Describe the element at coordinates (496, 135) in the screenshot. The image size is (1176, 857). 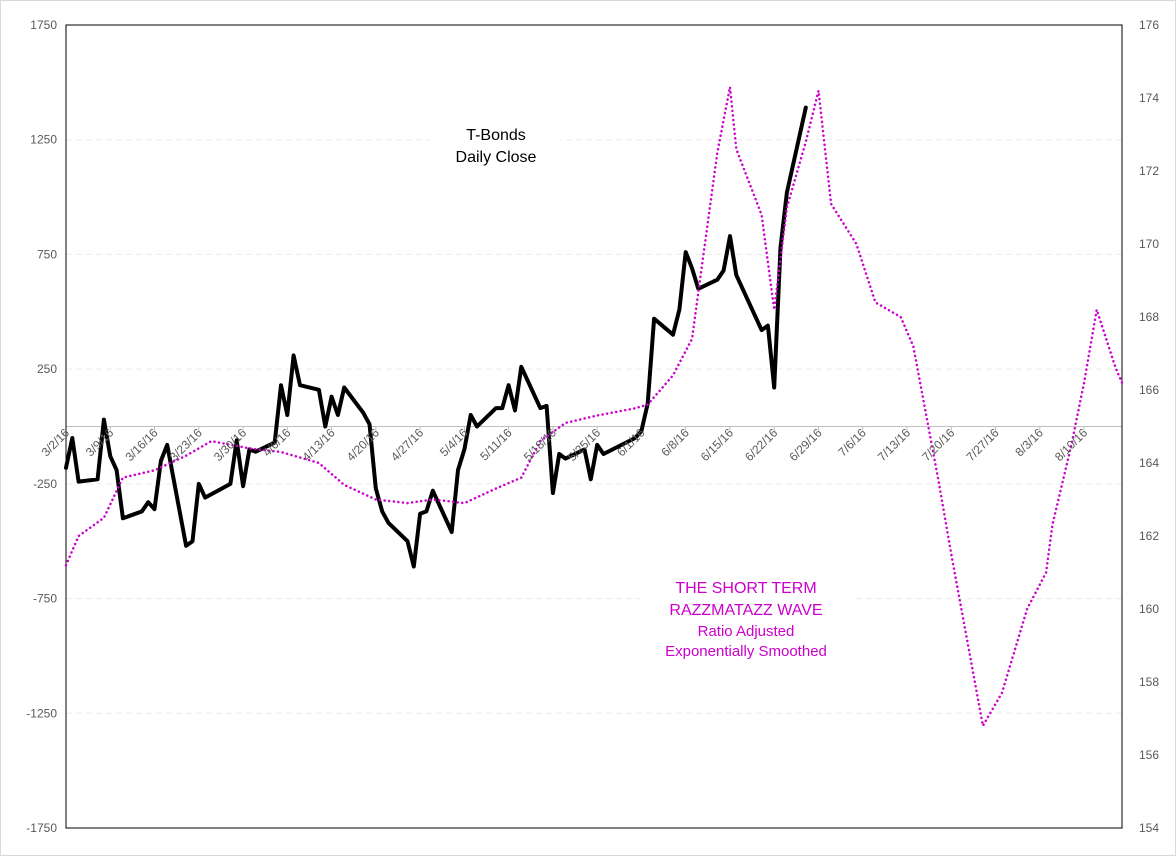
I see `tbonds-annotation-line-1: T-Bonds` at that location.